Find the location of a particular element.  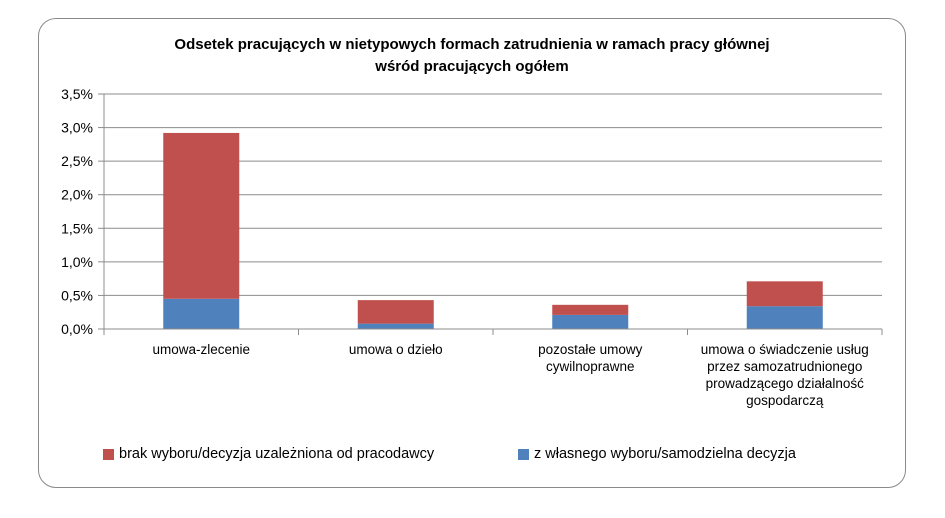

x-category-label: umowa o dzieło is located at coordinates (396, 349).